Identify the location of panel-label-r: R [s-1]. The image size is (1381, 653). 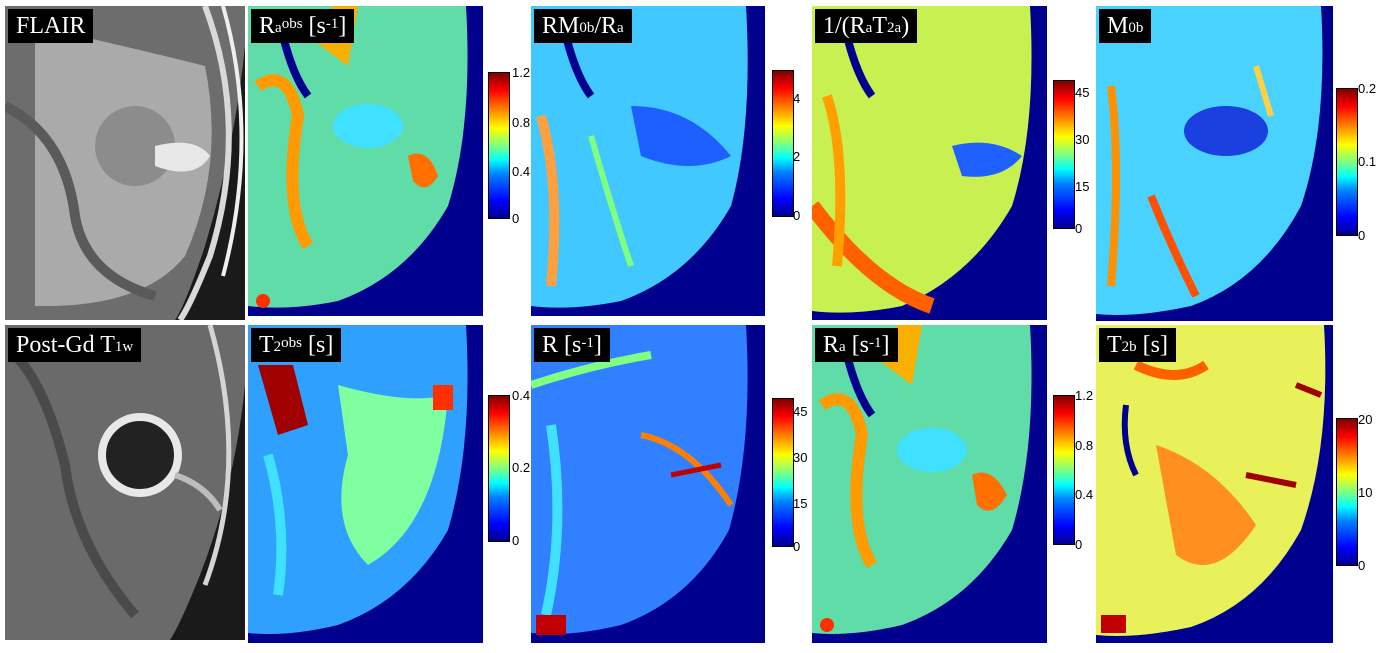
(572, 345).